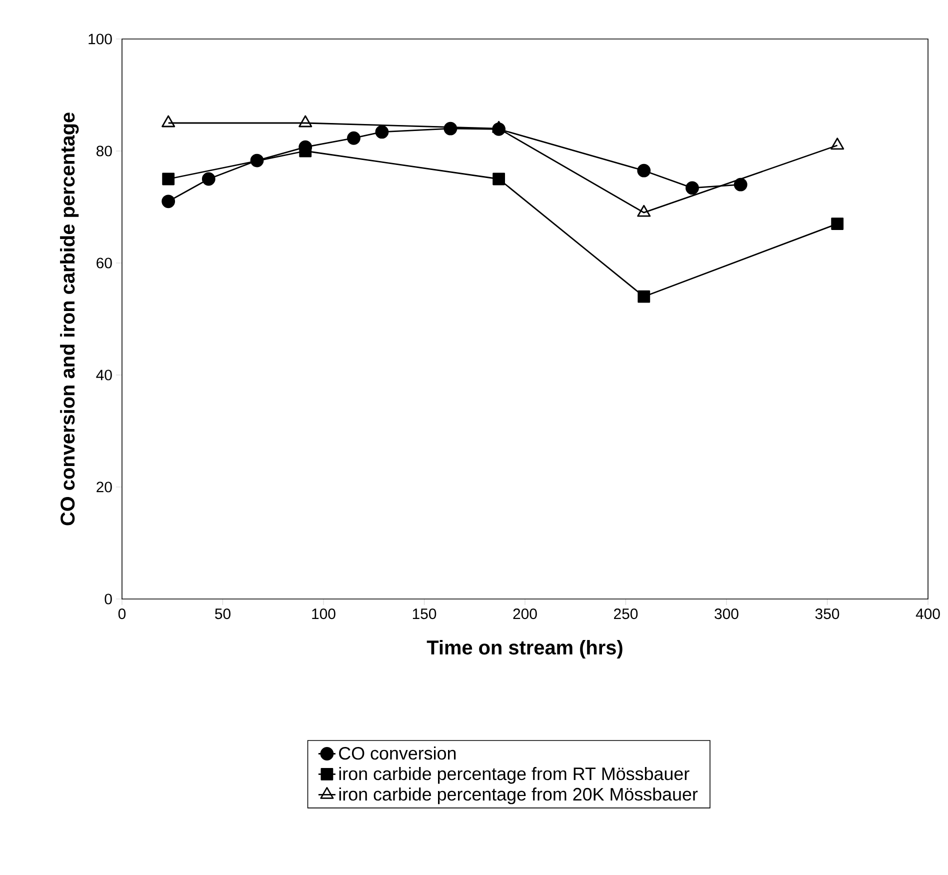 This screenshot has width=948, height=875. Describe the element at coordinates (324, 614) in the screenshot. I see `x-tick-label: 100` at that location.